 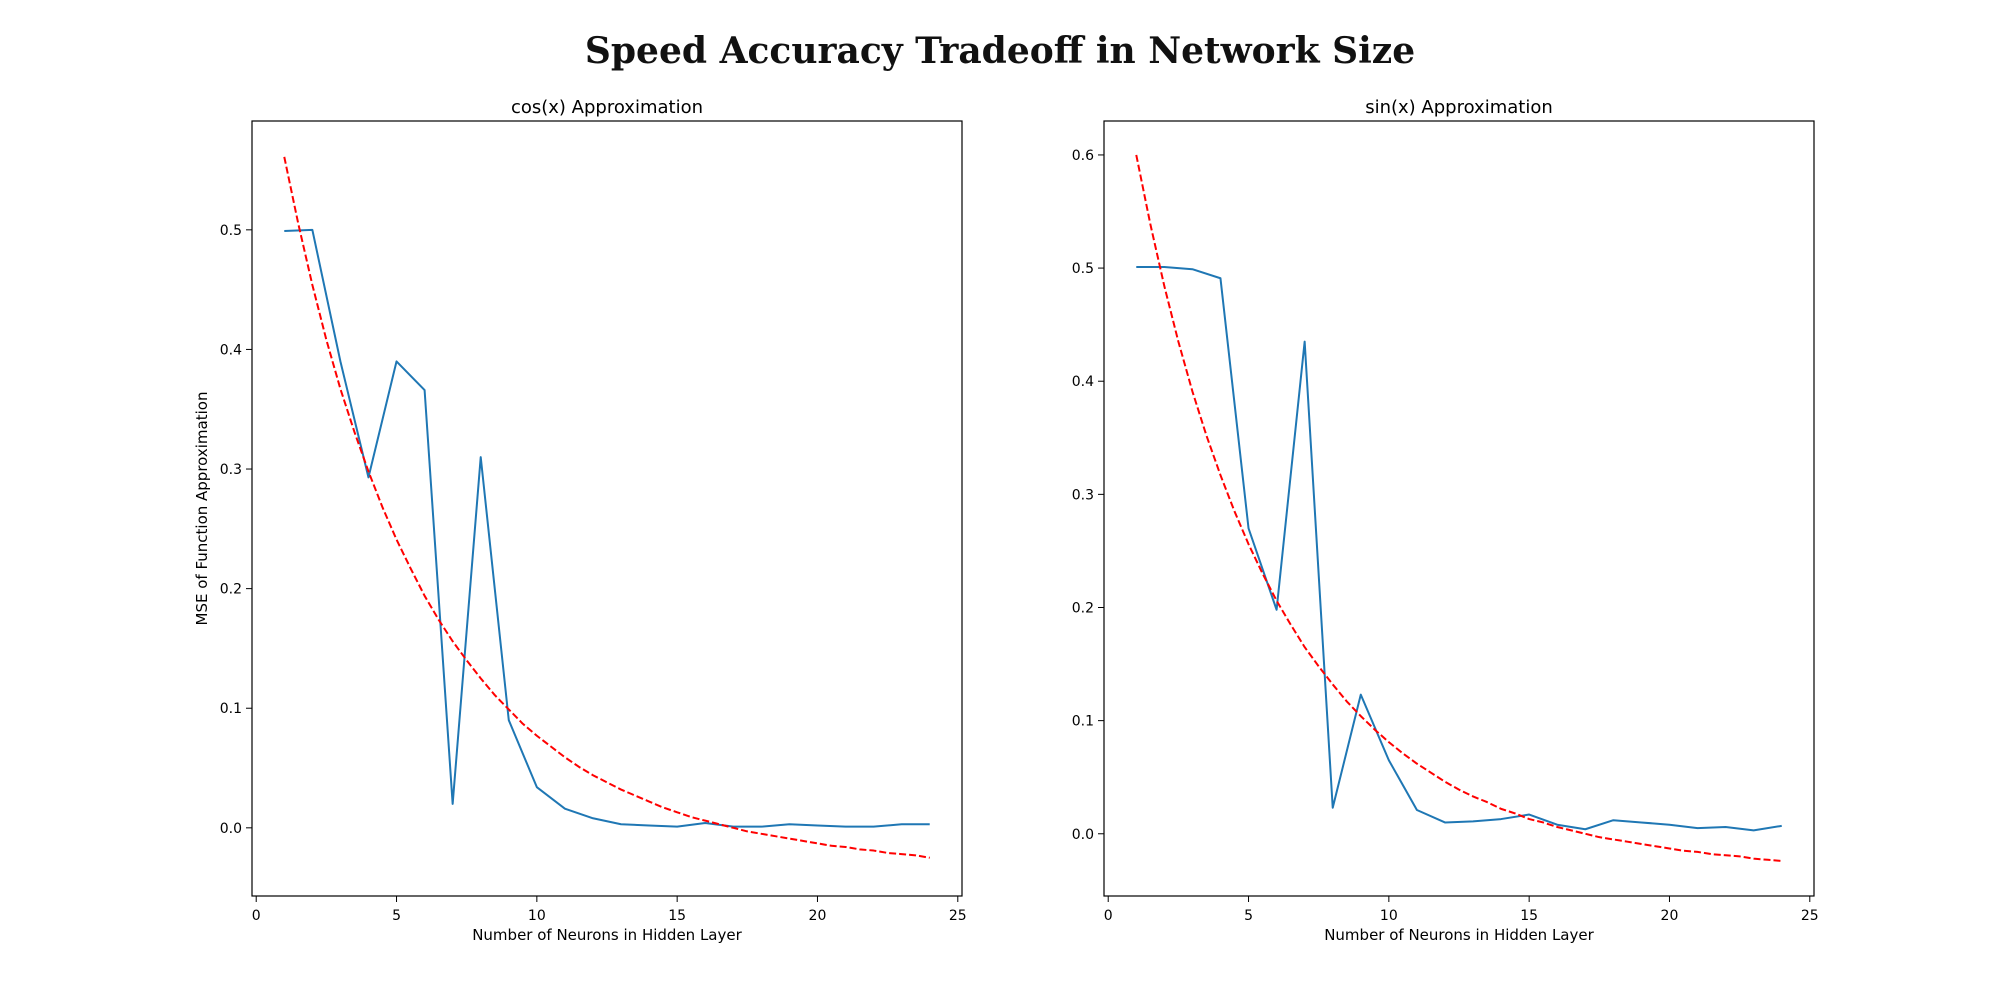 I want to click on y-tick-label: 0.6, so click(x=1083, y=156).